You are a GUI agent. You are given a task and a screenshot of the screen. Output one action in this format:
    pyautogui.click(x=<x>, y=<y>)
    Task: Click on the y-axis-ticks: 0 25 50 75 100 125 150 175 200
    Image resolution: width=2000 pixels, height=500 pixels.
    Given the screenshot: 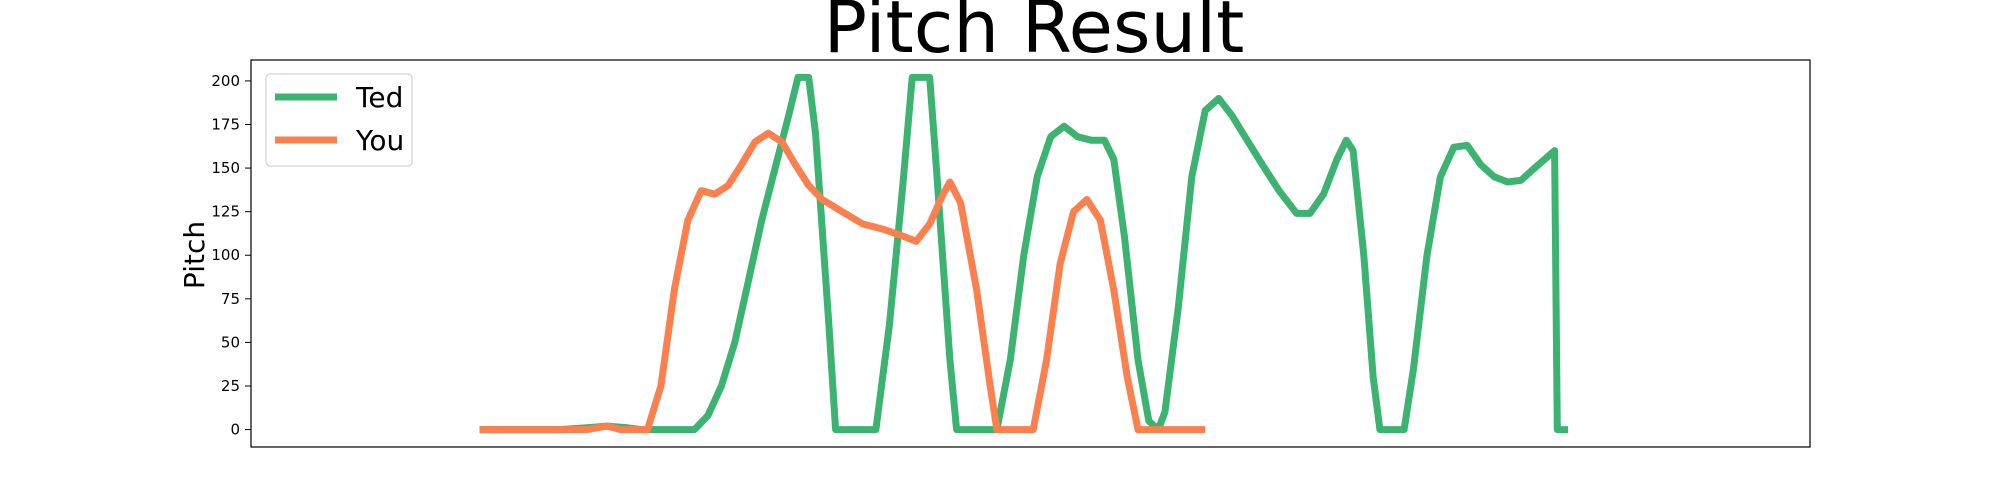 What is the action you would take?
    pyautogui.click(x=231, y=255)
    